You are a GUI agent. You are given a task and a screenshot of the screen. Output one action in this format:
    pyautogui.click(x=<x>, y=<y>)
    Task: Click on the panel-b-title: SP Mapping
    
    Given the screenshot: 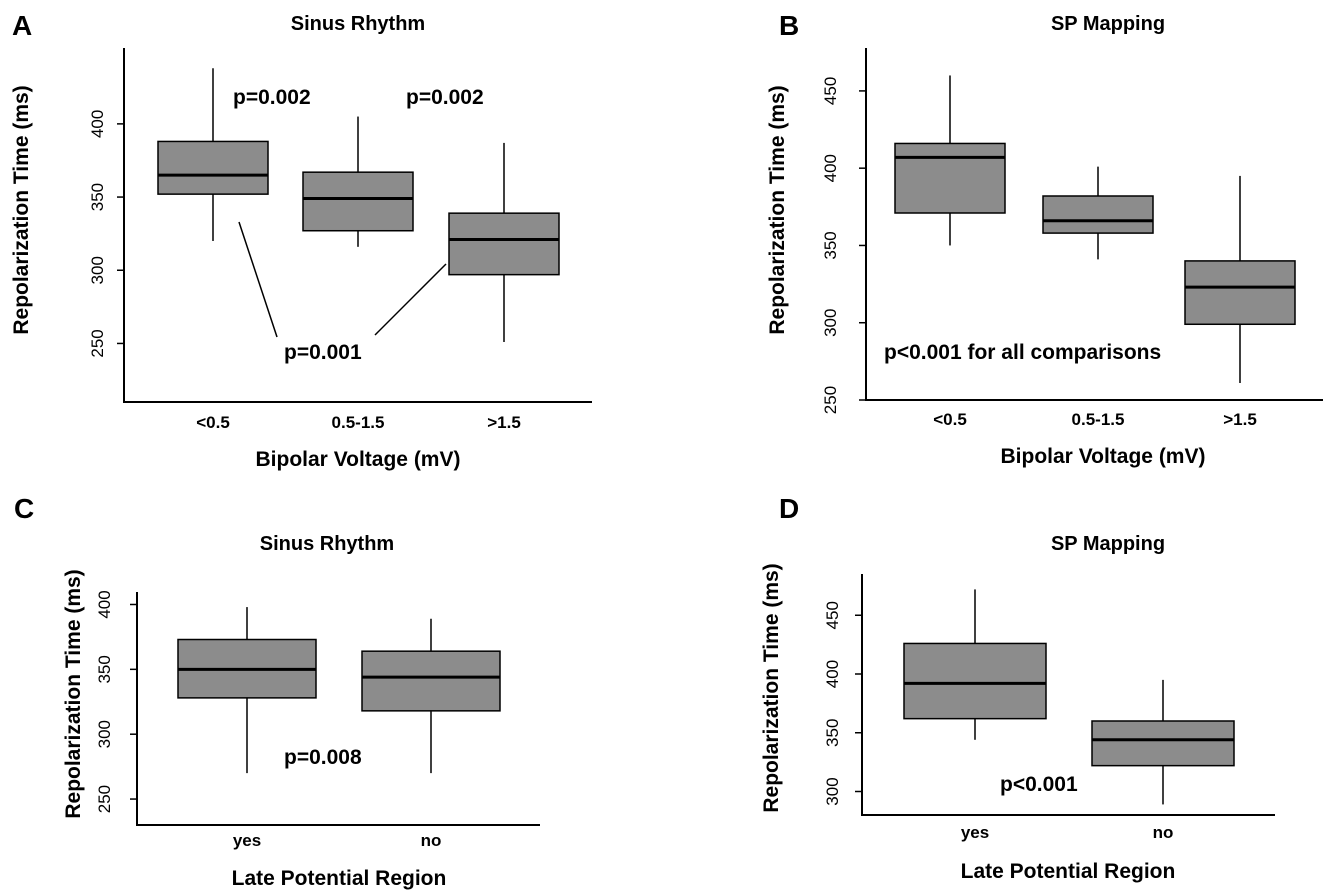 What is the action you would take?
    pyautogui.click(x=1108, y=24)
    